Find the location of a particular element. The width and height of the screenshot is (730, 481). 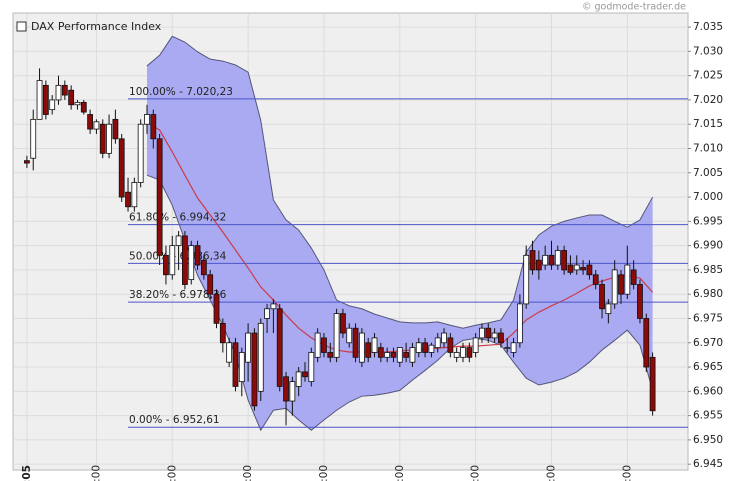

y-tick-label: 6.985 is located at coordinates (708, 270).